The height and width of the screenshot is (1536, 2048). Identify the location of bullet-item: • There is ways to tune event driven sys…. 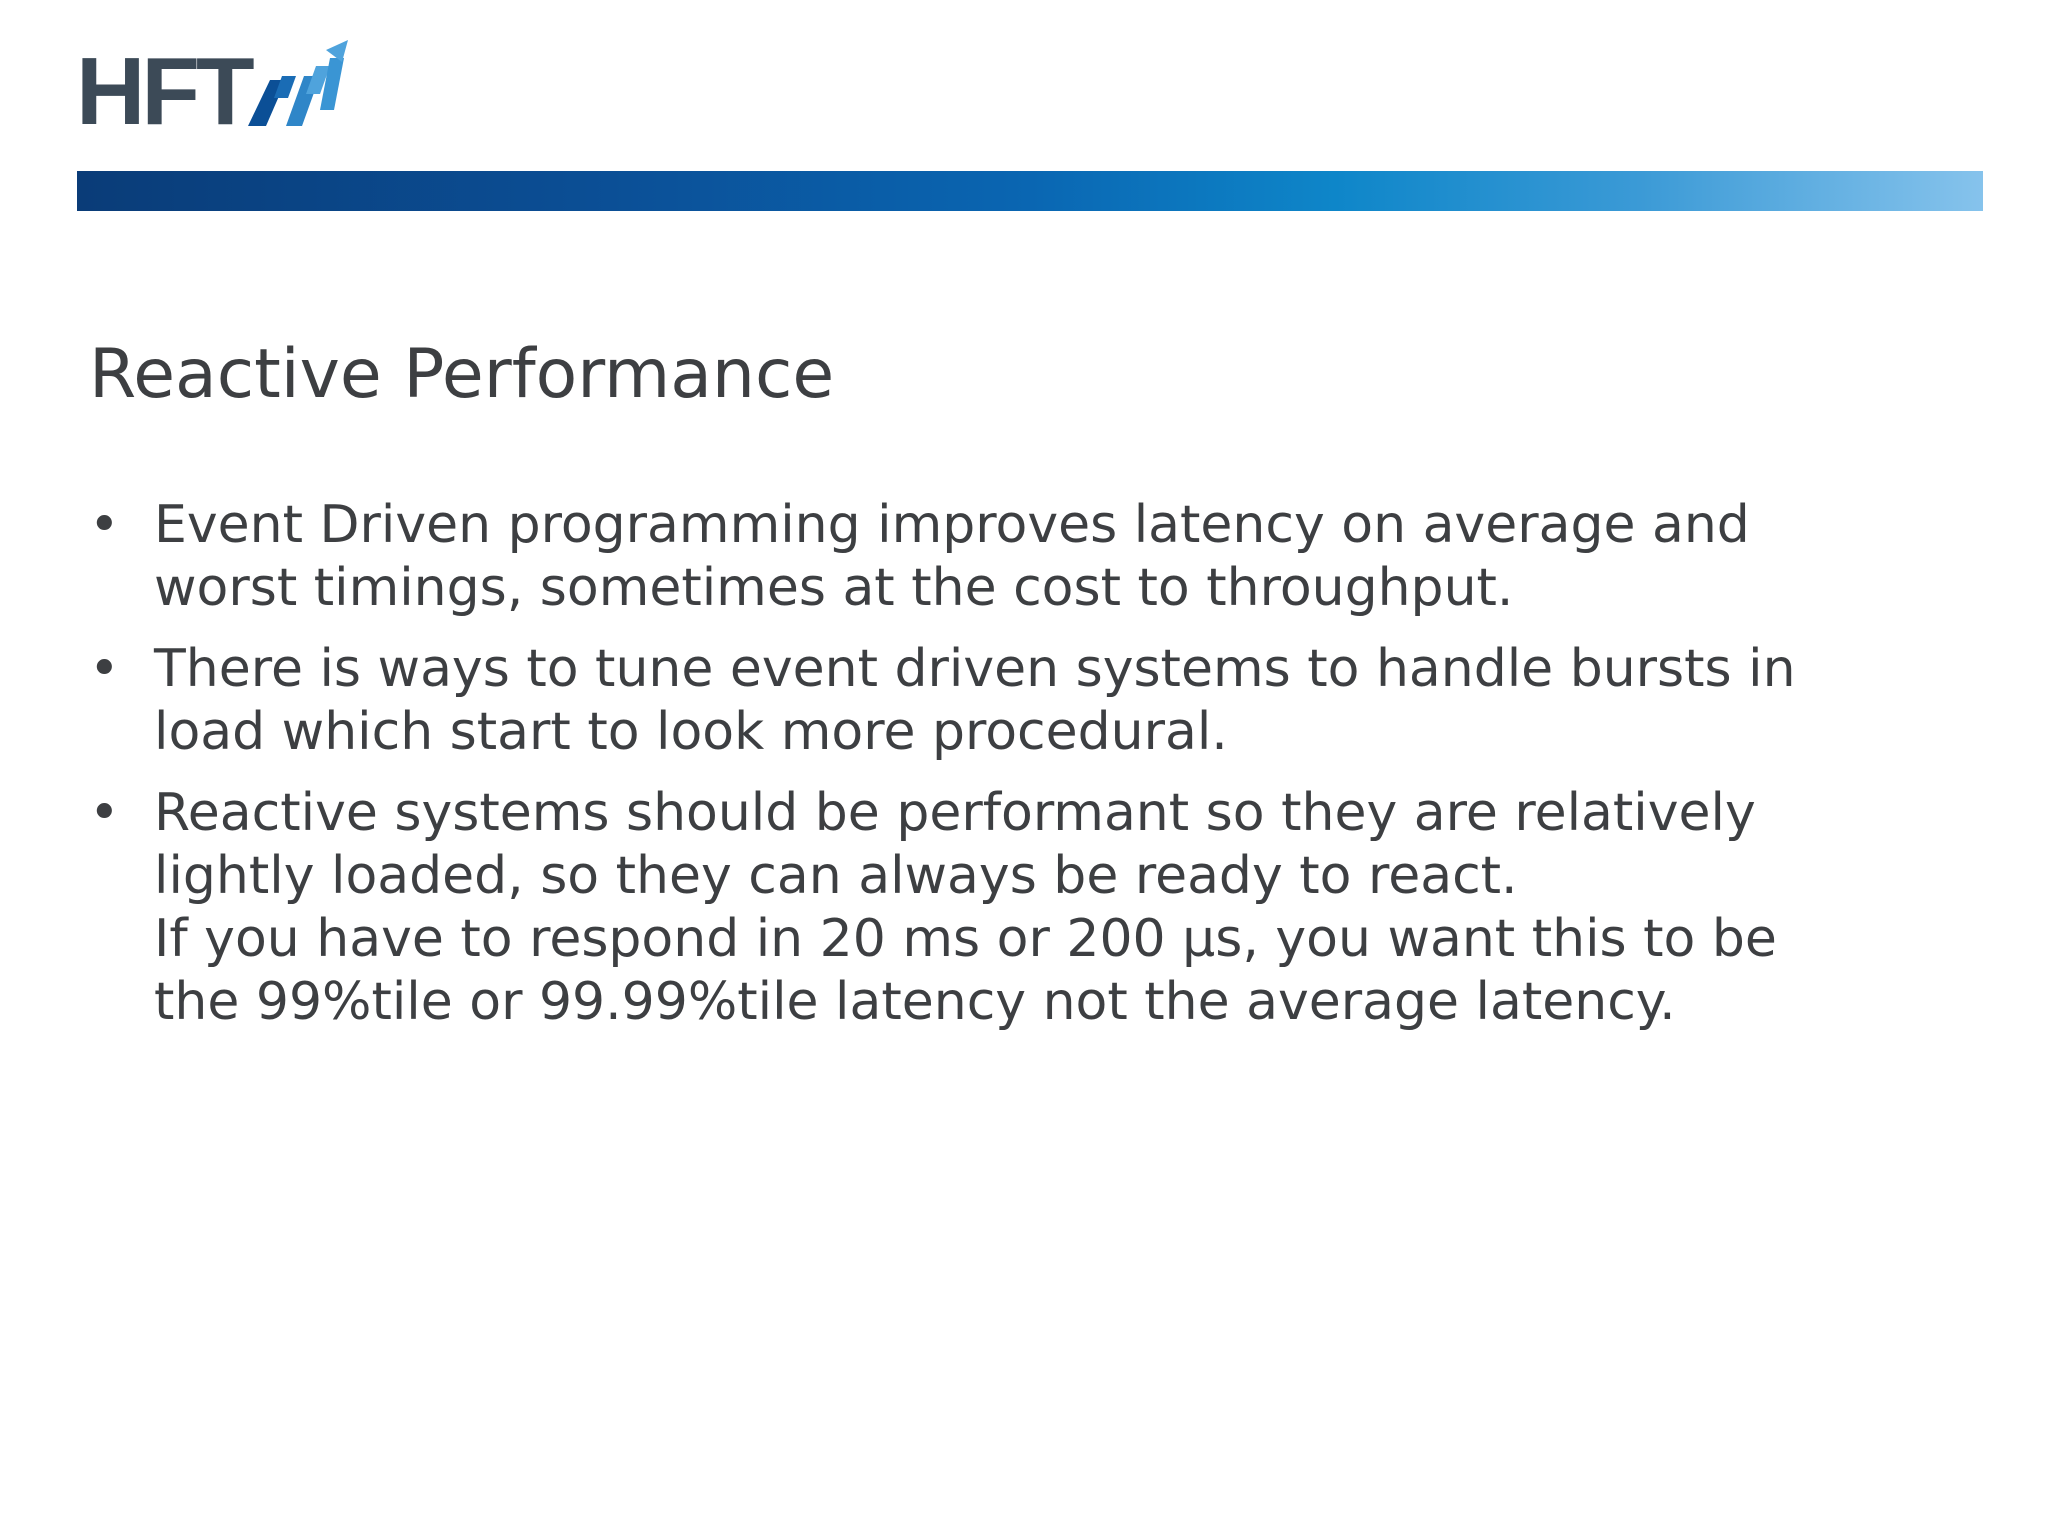
(1019, 701).